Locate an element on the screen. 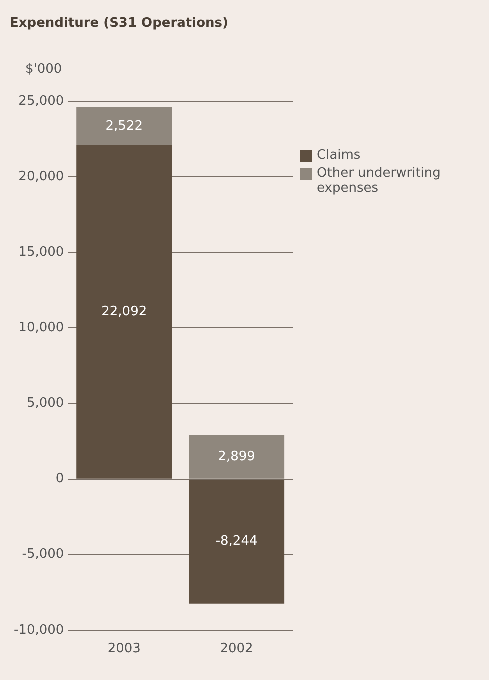  y-tick-label: 5,000 is located at coordinates (45, 404).